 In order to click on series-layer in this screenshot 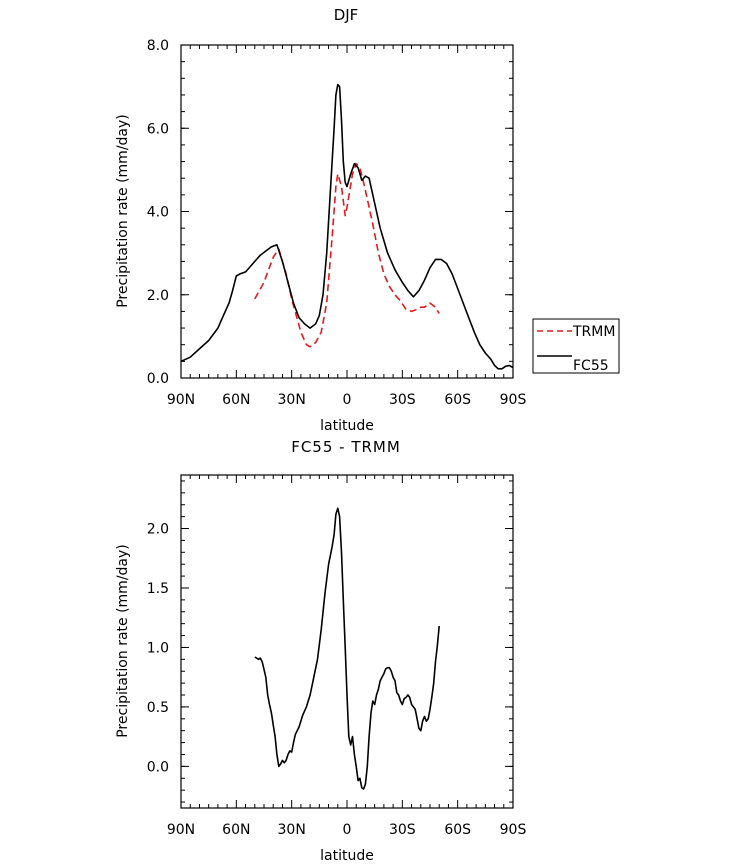, I will do `click(347, 648)`.